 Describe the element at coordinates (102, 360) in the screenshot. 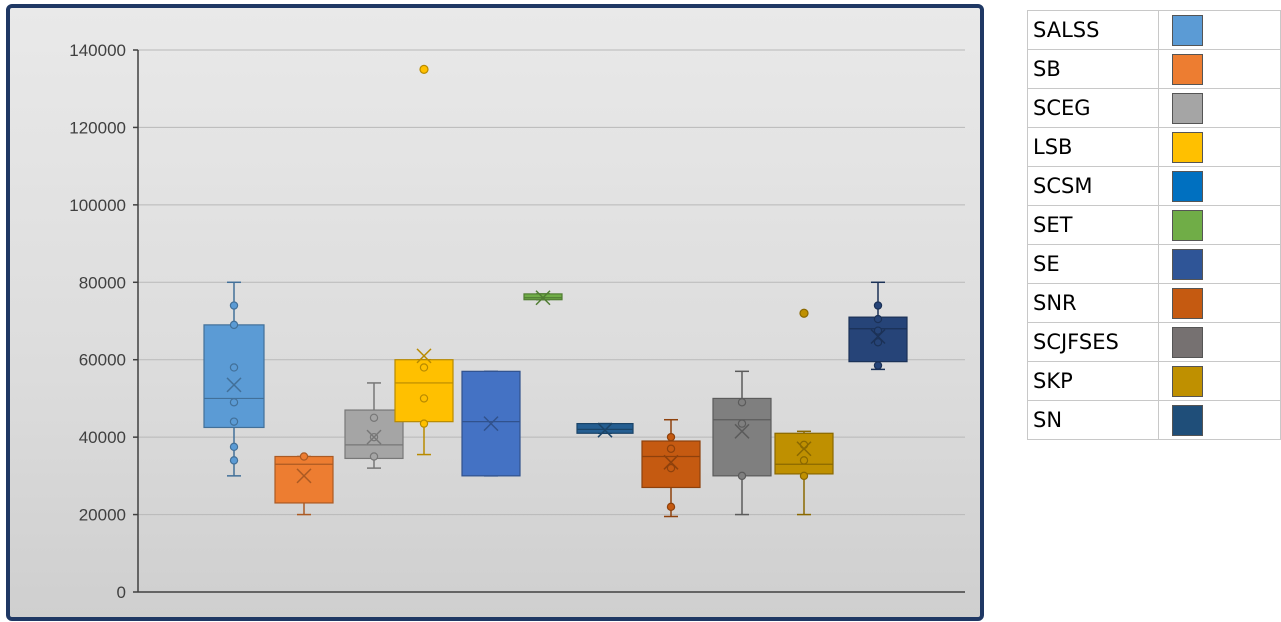

I see `y-tick-label: 60000` at that location.